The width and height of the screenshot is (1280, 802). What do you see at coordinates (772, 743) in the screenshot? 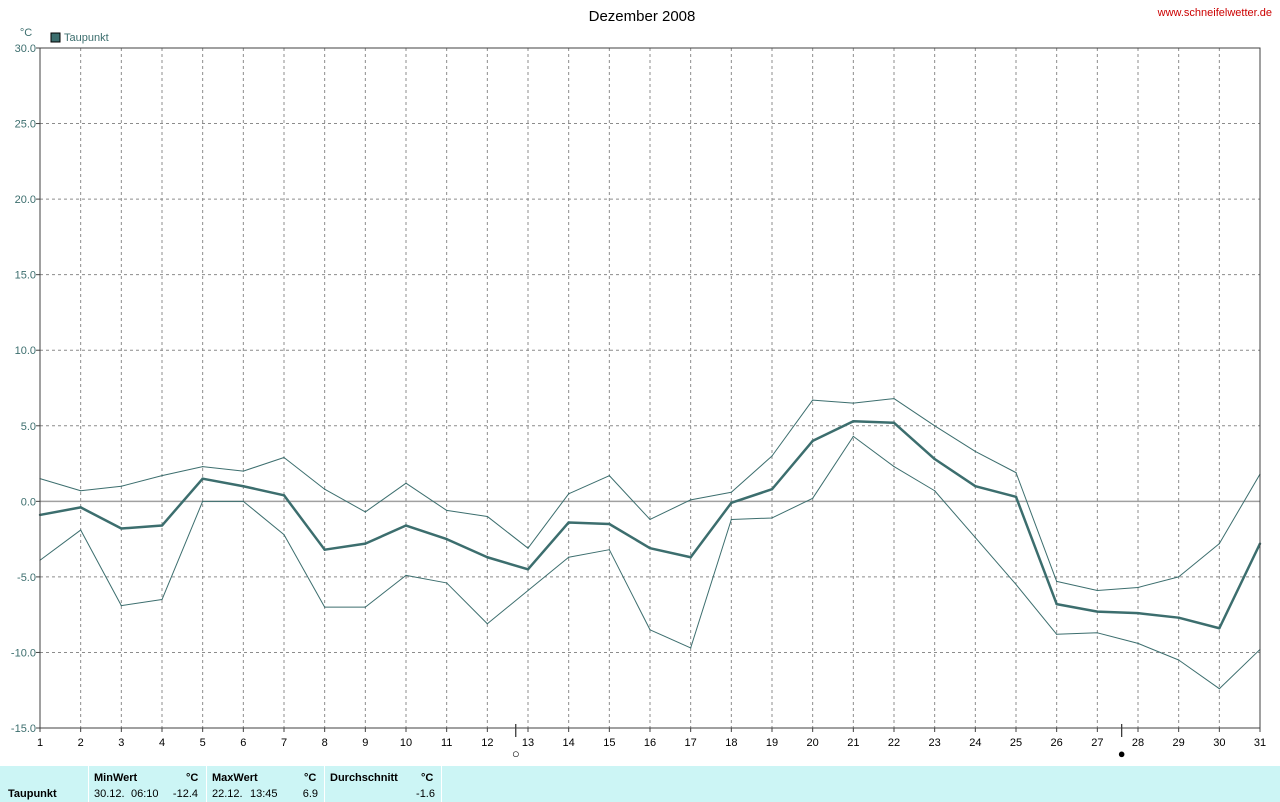
I see `x-tick-label: 19` at bounding box center [772, 743].